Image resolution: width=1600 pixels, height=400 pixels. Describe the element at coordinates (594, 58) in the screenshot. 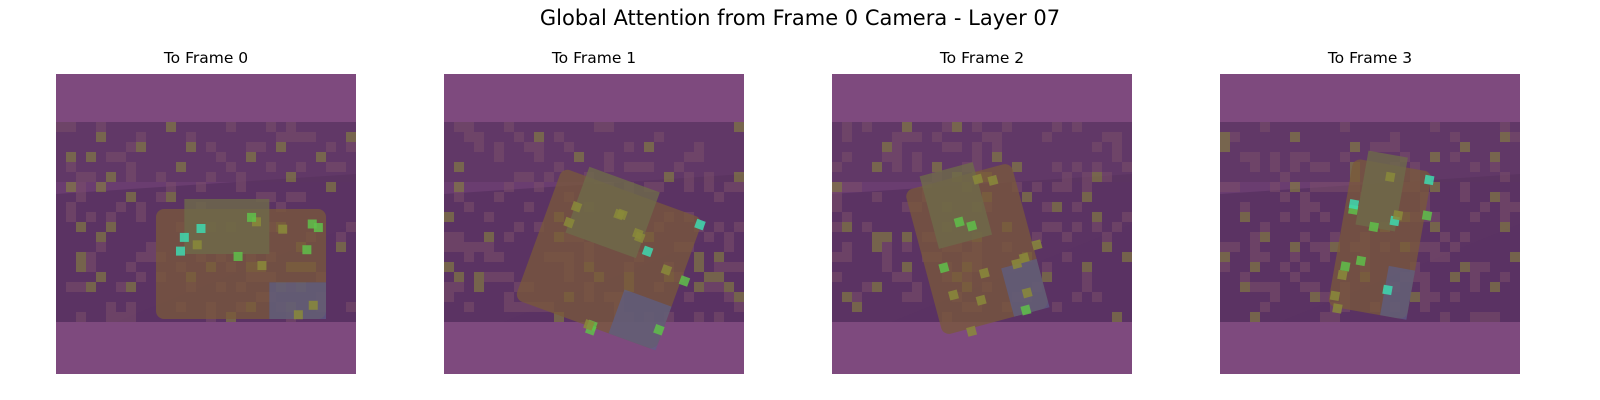

I see `panel-title: To Frame 1` at that location.